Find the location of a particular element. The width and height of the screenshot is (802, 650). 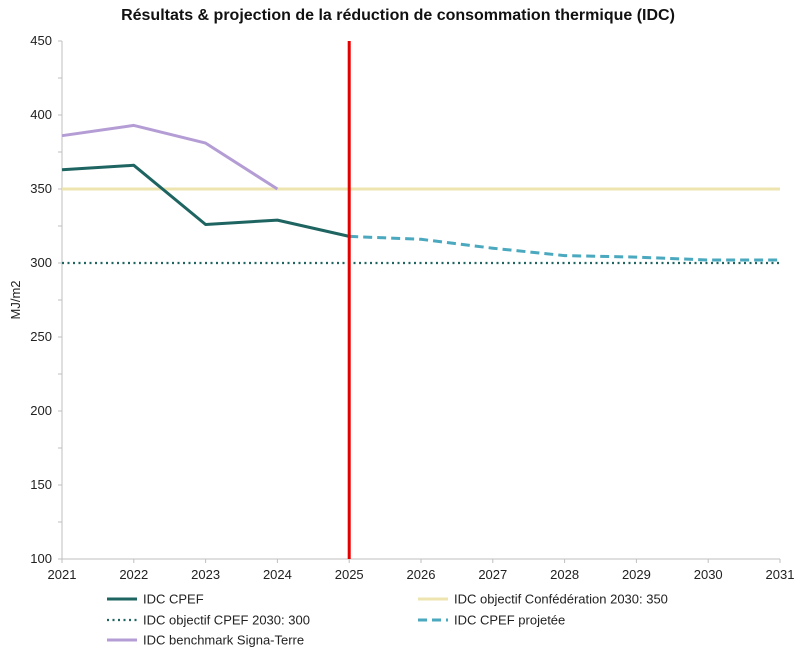

x-tick-label: 2030 is located at coordinates (708, 574).